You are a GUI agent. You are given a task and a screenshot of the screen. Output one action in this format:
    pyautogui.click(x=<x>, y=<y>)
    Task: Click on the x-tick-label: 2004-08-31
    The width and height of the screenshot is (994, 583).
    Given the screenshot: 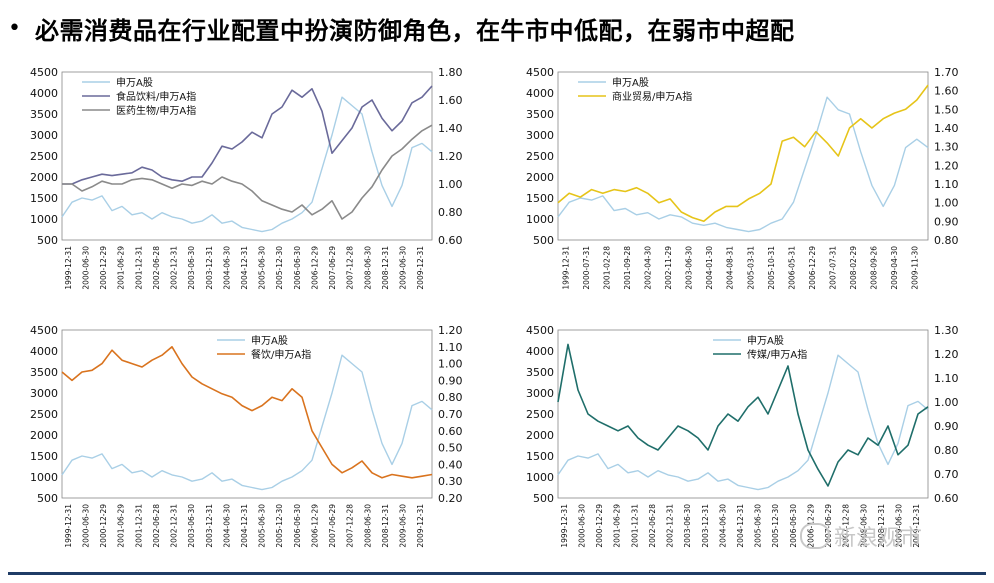 What is the action you would take?
    pyautogui.click(x=730, y=268)
    